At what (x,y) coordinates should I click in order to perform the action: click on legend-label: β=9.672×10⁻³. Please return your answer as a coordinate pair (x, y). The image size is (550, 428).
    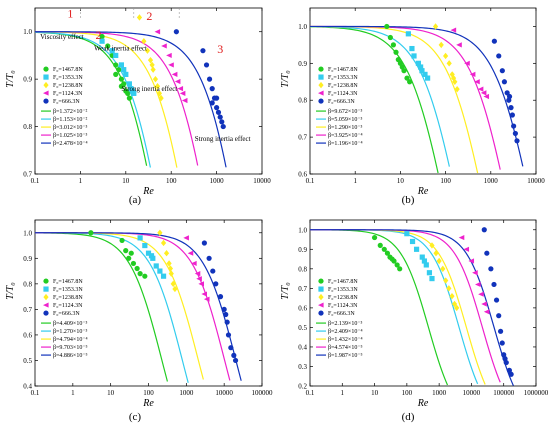
    Looking at the image, I should click on (345, 112).